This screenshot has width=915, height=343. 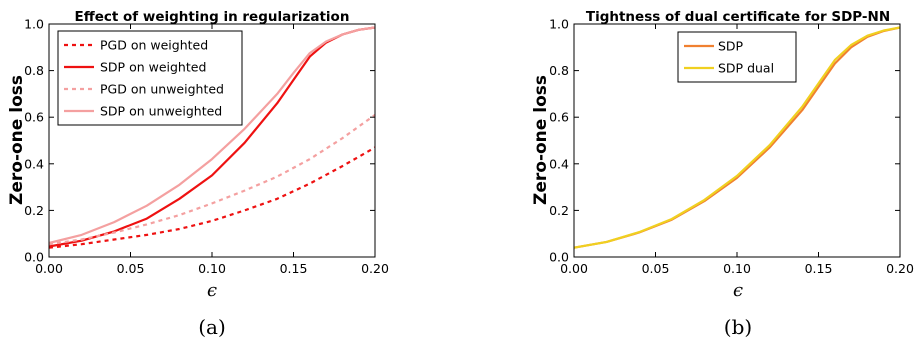 What do you see at coordinates (738, 17) in the screenshot?
I see `chart-title: Tightness of dual certificate for SDP-NN` at bounding box center [738, 17].